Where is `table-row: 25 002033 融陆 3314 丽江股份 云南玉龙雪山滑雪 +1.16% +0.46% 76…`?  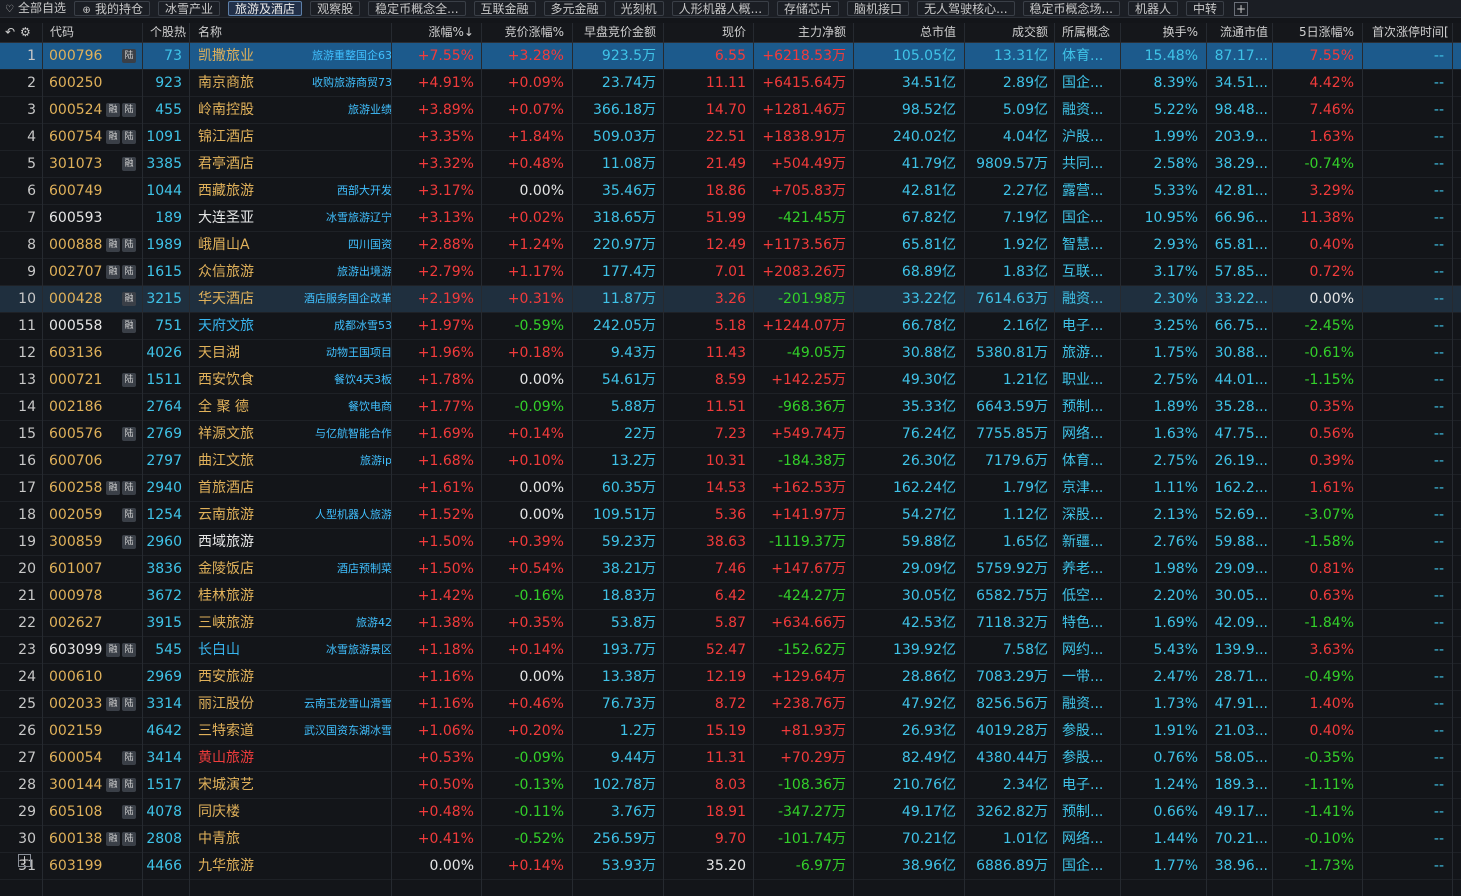
table-row: 25 002033 融陆 3314 丽江股份 云南玉龙雪山滑雪 +1.16% +0.46% 76… is located at coordinates (730, 704).